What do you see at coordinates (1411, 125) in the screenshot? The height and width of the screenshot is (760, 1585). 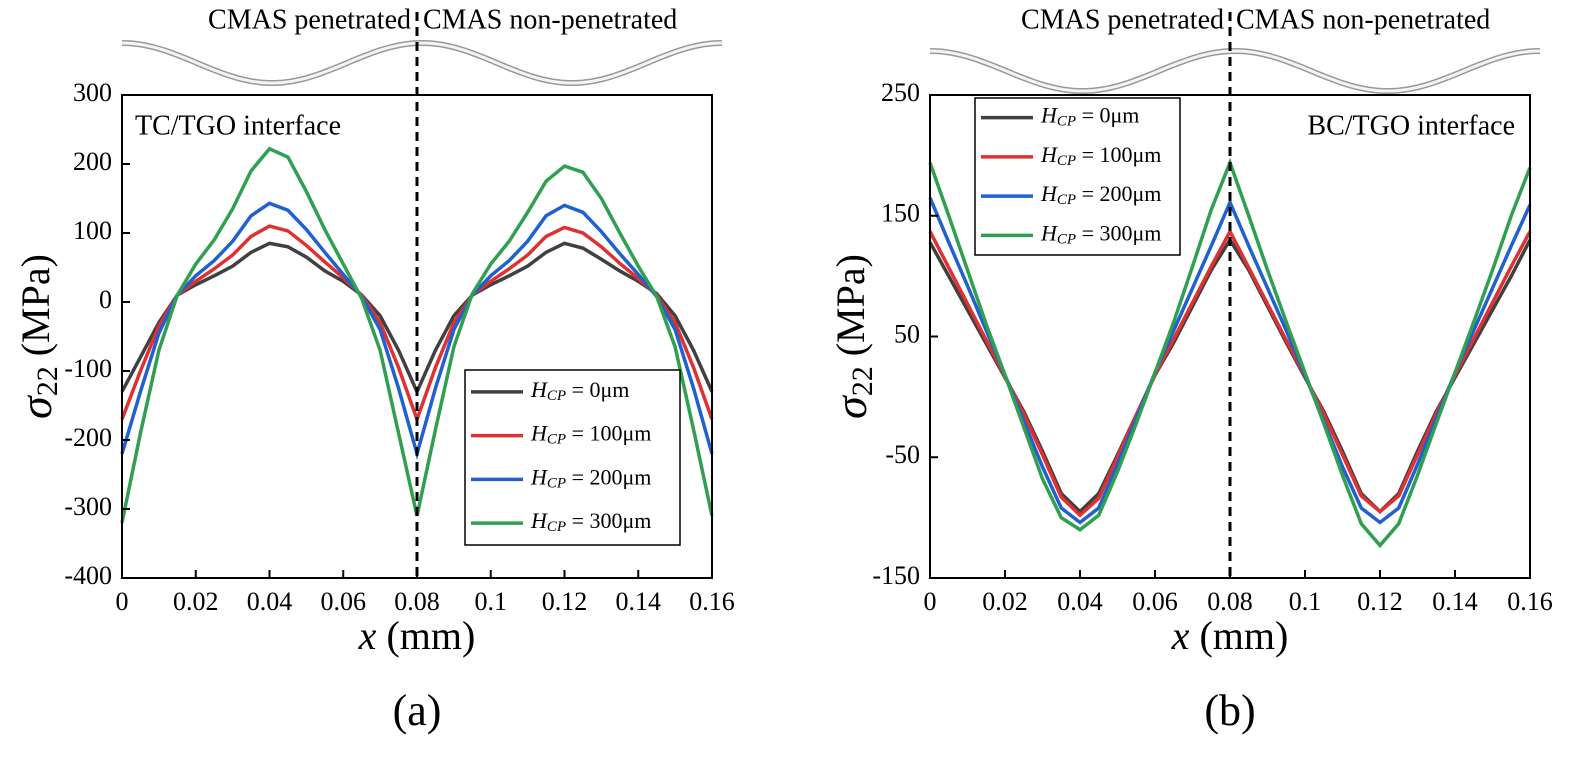 I see `annotation: BC/TGO interface` at bounding box center [1411, 125].